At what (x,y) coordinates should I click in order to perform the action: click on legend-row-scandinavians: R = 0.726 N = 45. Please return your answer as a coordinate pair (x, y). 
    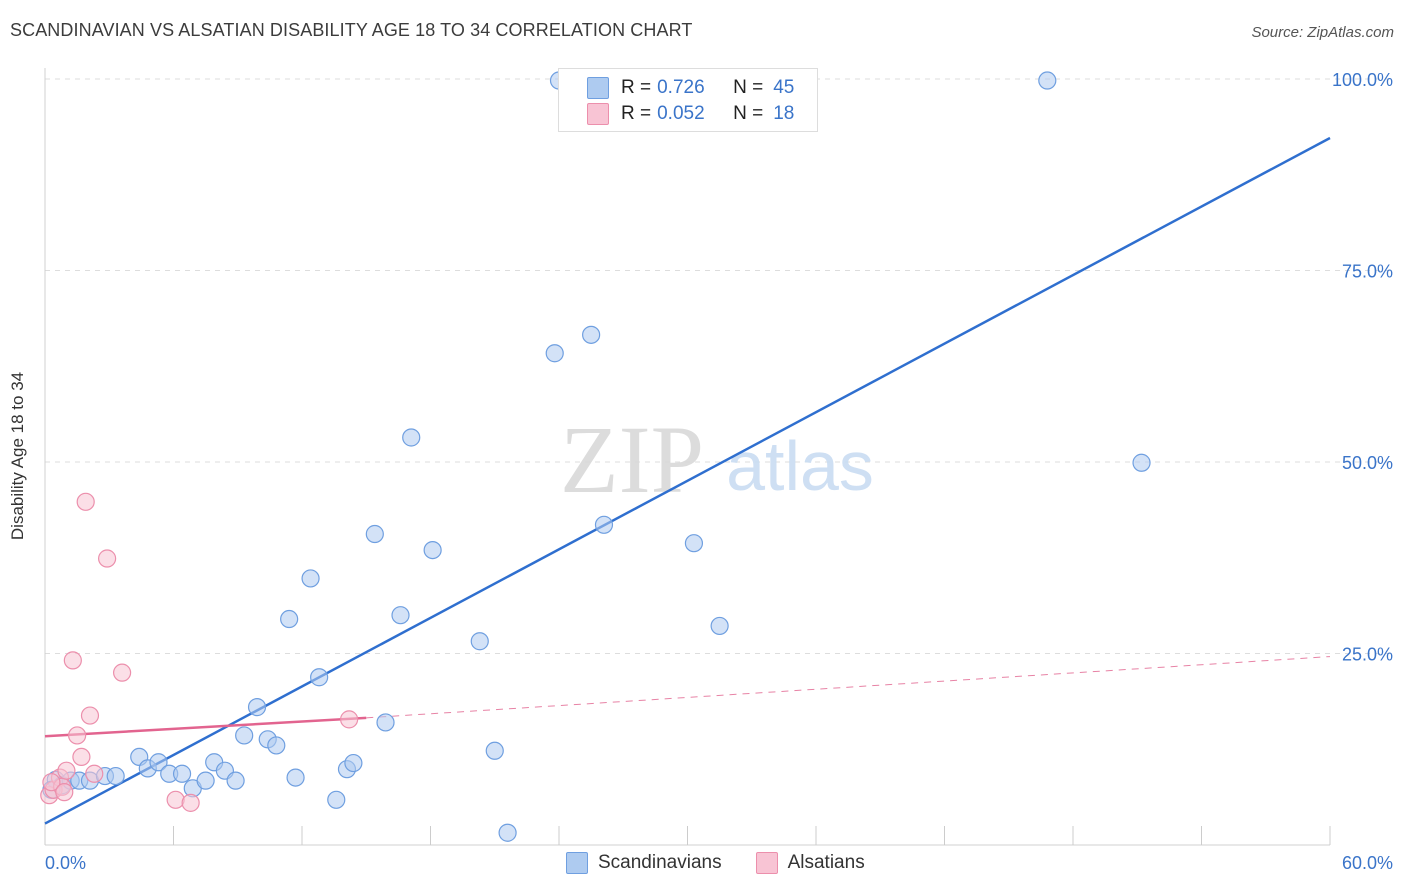
    Looking at the image, I should click on (676, 88).